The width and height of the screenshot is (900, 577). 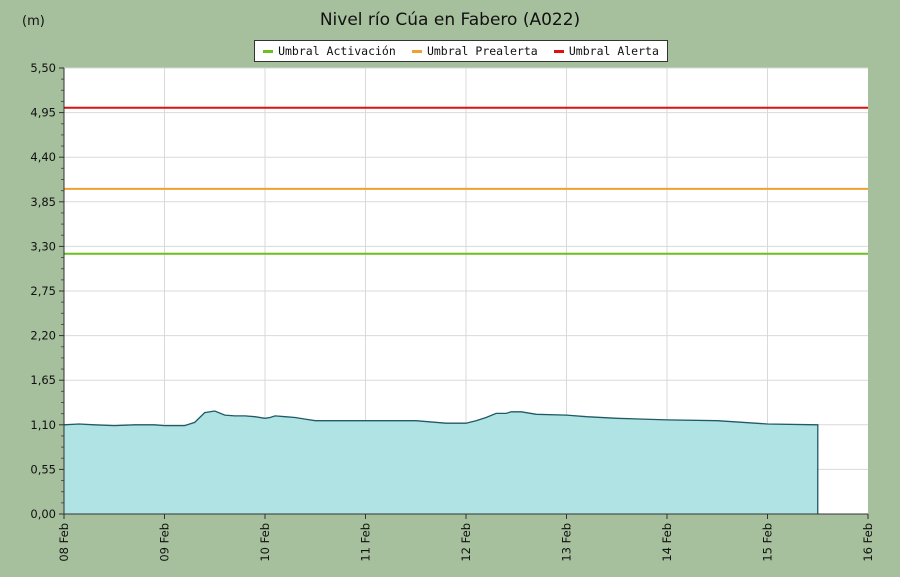 I want to click on y-tick-label: 4,40, so click(x=43, y=157).